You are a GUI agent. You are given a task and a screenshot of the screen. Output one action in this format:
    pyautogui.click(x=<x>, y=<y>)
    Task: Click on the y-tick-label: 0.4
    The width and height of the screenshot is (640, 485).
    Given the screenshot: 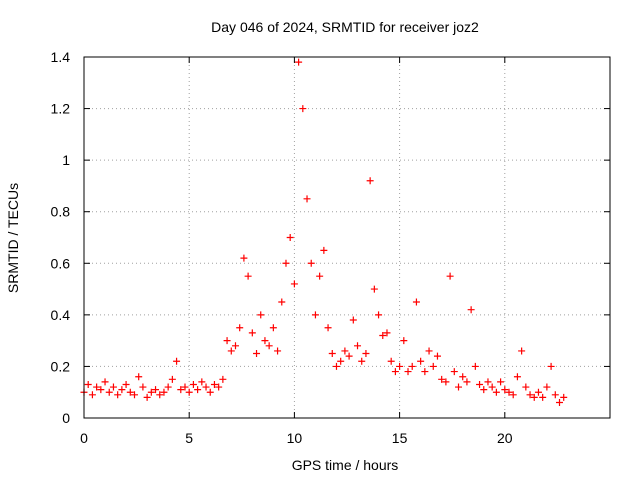 What is the action you would take?
    pyautogui.click(x=61, y=315)
    